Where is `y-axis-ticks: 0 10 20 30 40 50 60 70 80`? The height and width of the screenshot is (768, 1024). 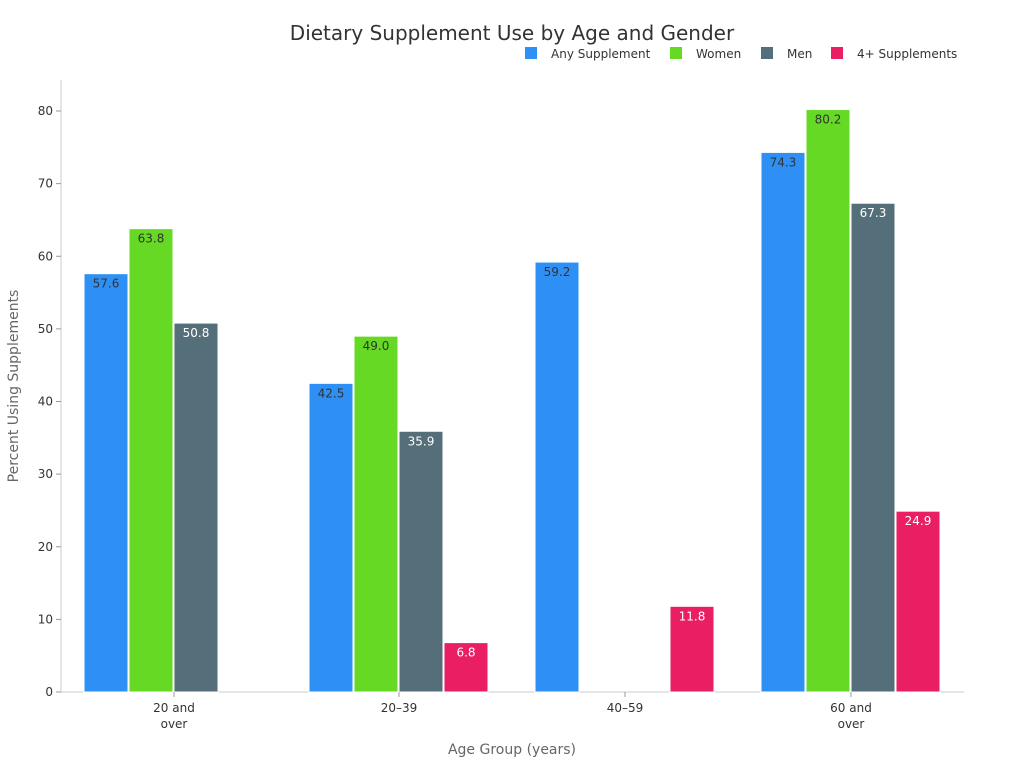 y-axis-ticks: 0 10 20 30 40 50 60 70 80 is located at coordinates (49, 401).